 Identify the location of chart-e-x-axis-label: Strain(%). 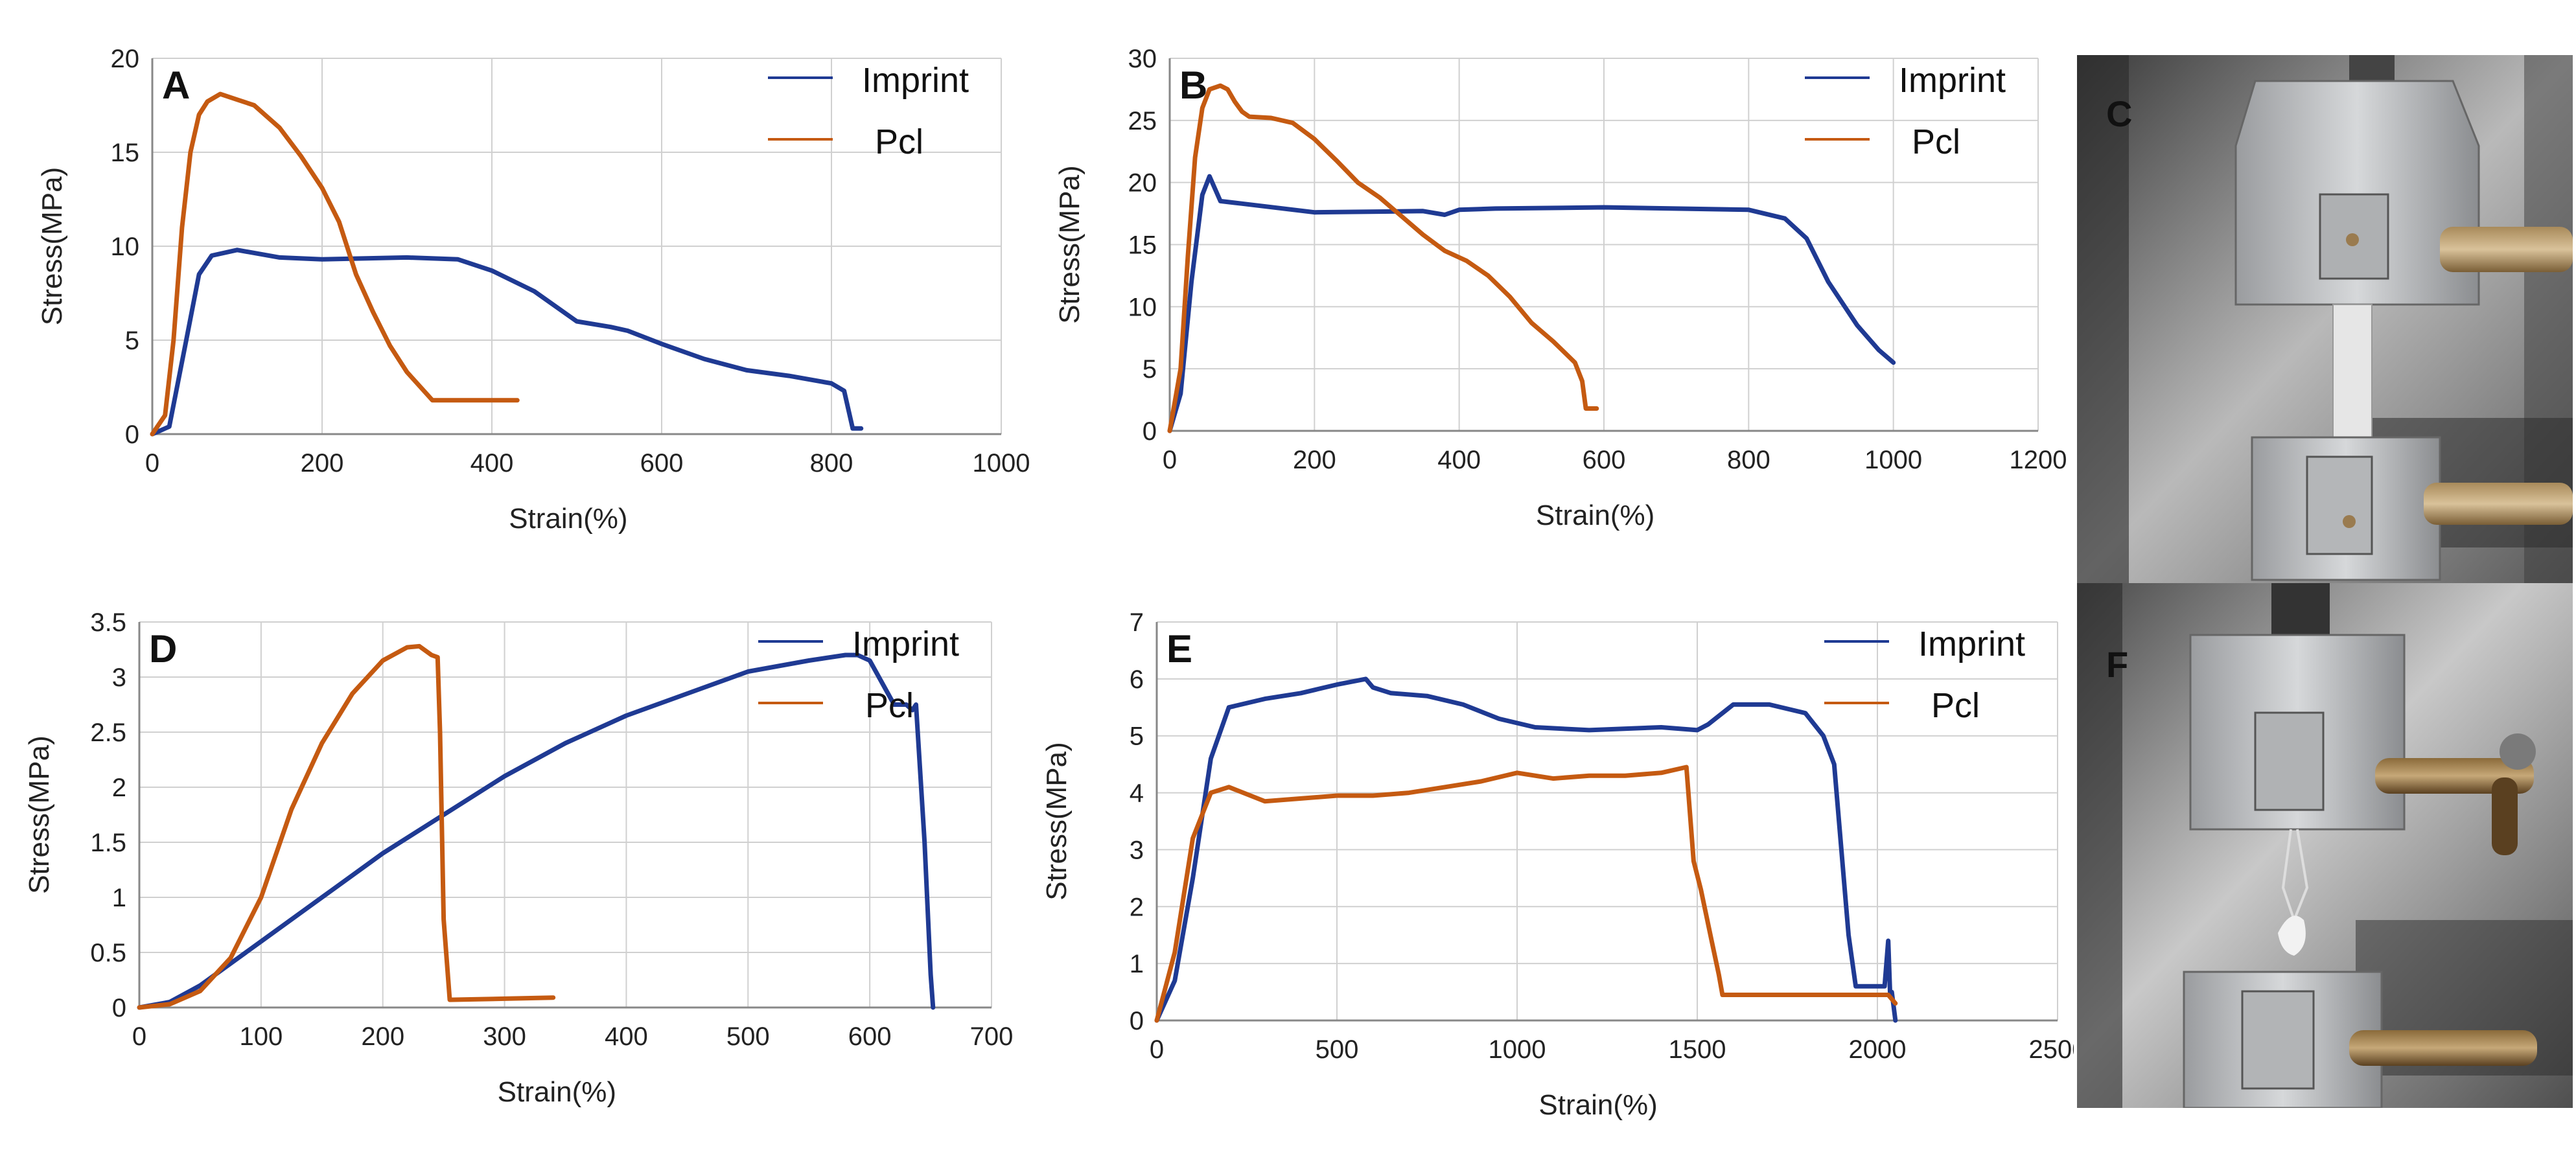
(1597, 1105).